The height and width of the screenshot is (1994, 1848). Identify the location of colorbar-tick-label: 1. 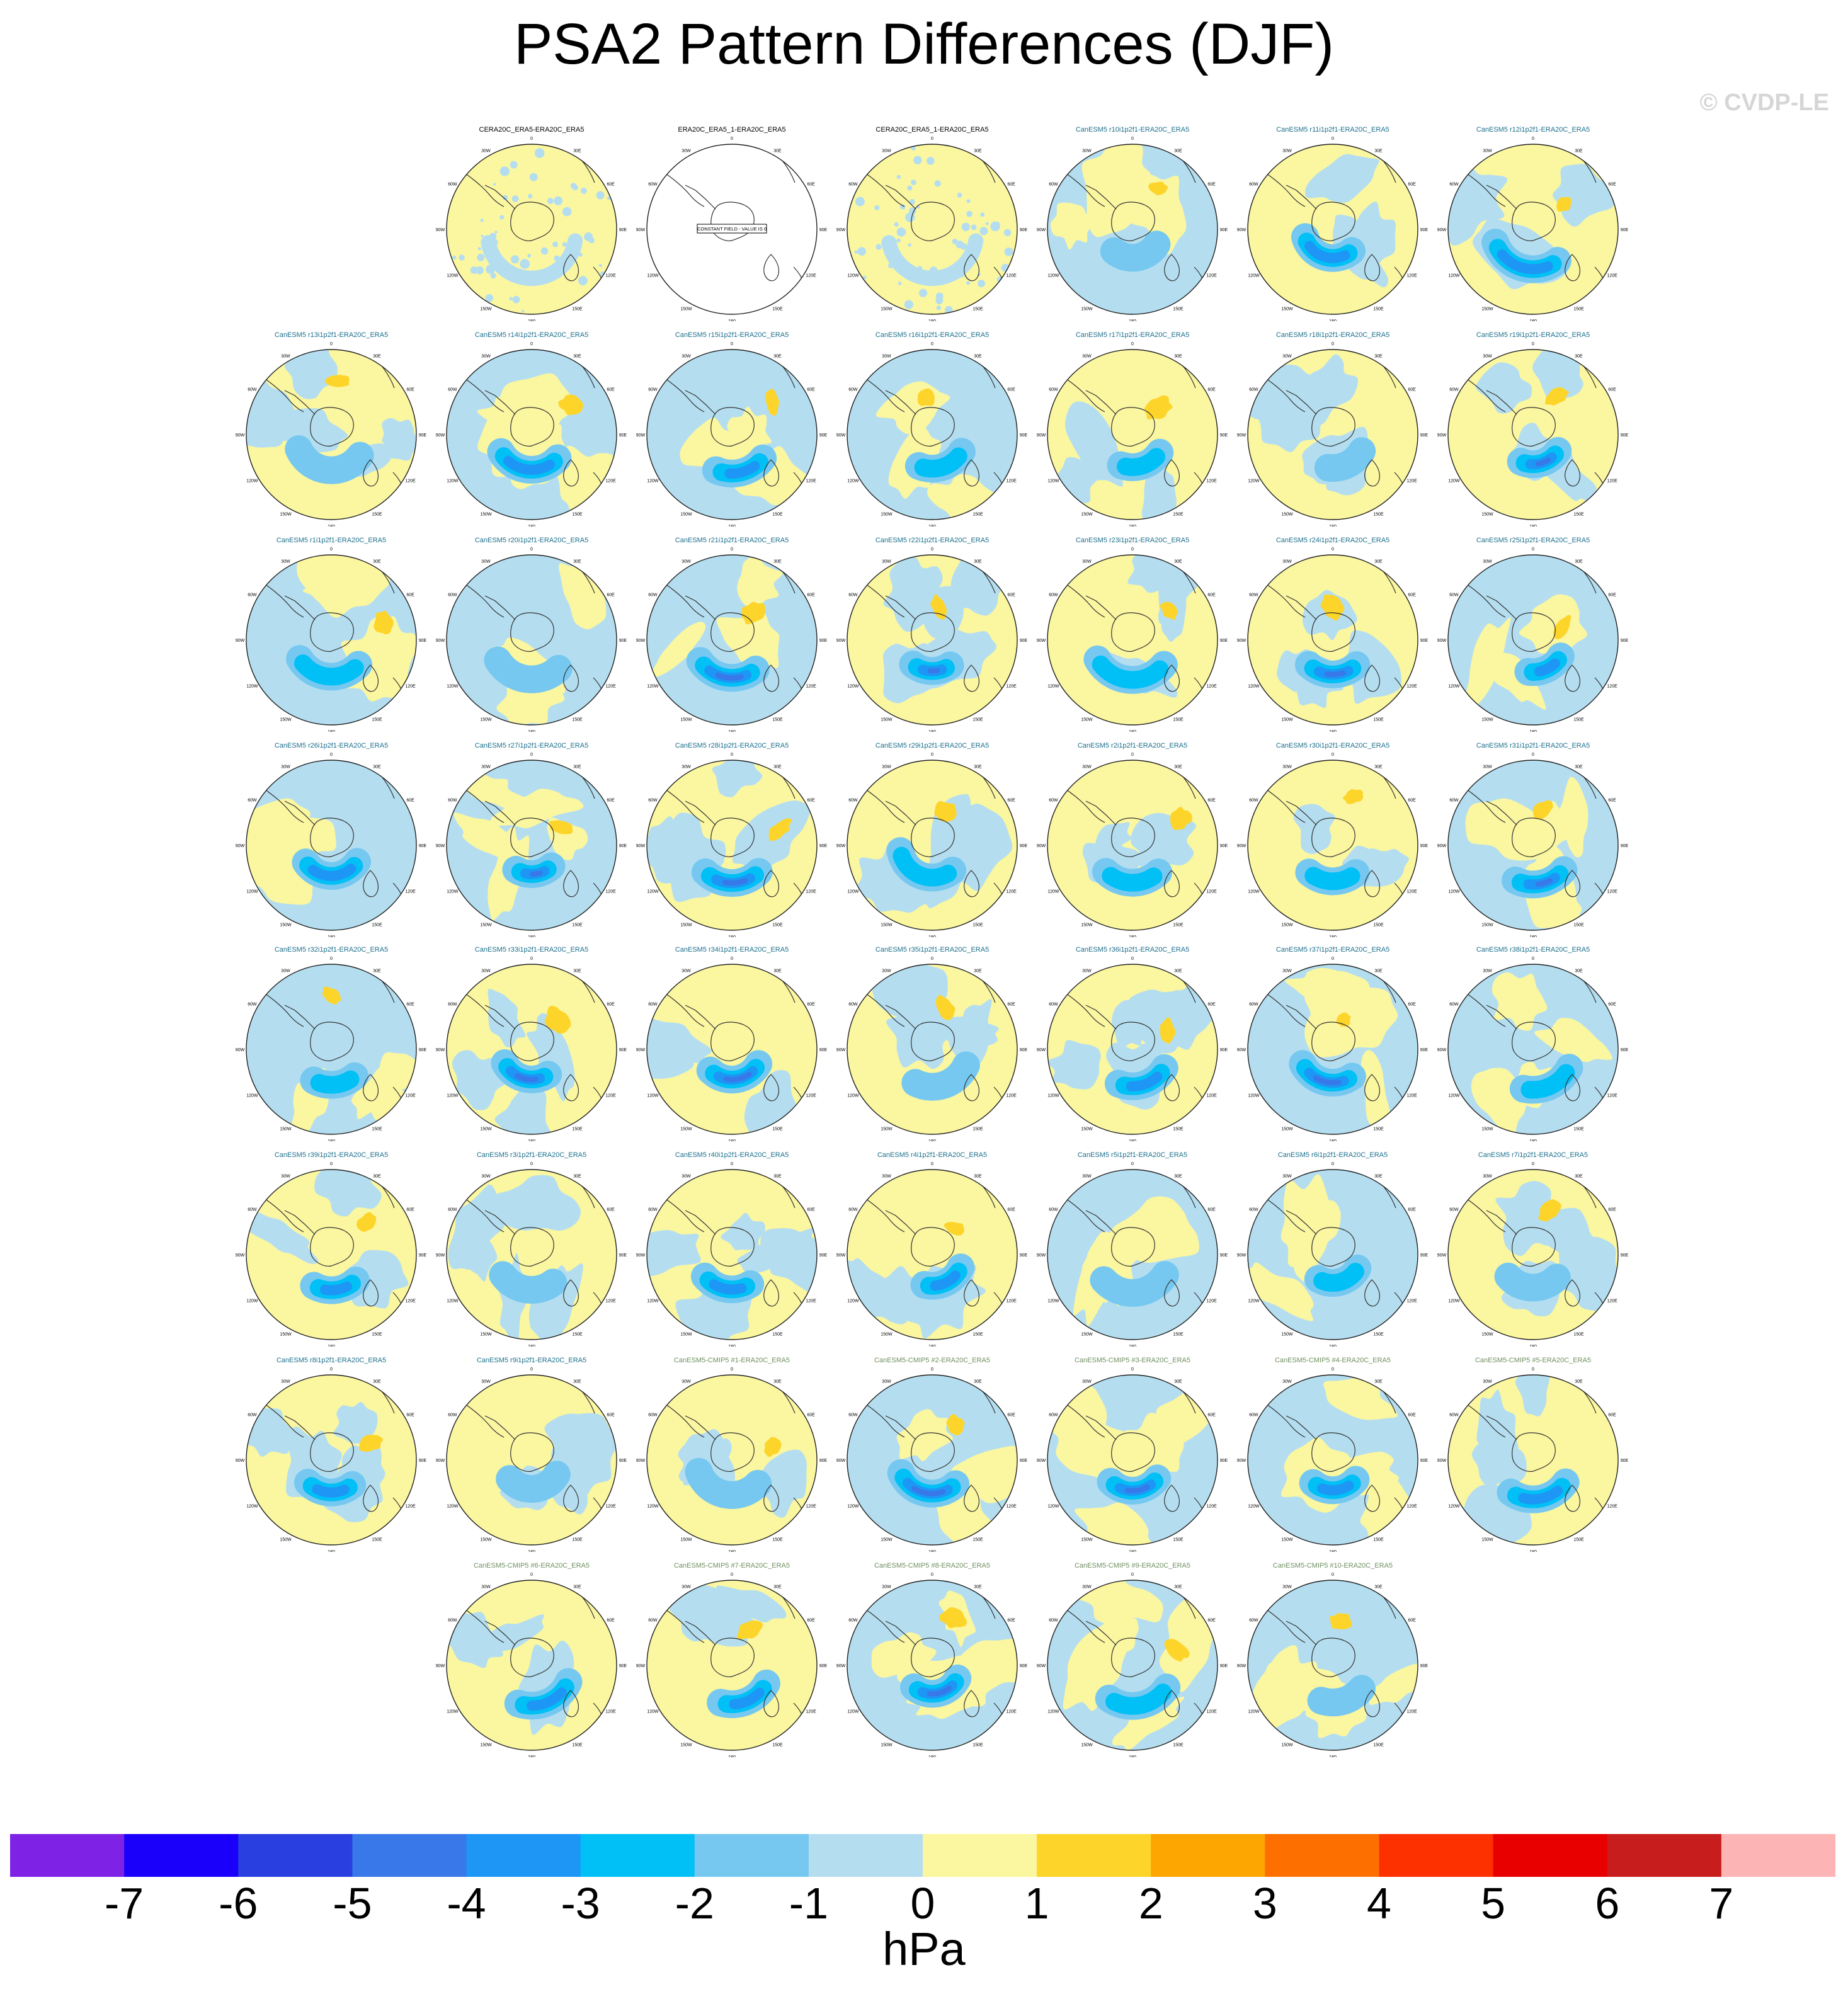
(1036, 1903).